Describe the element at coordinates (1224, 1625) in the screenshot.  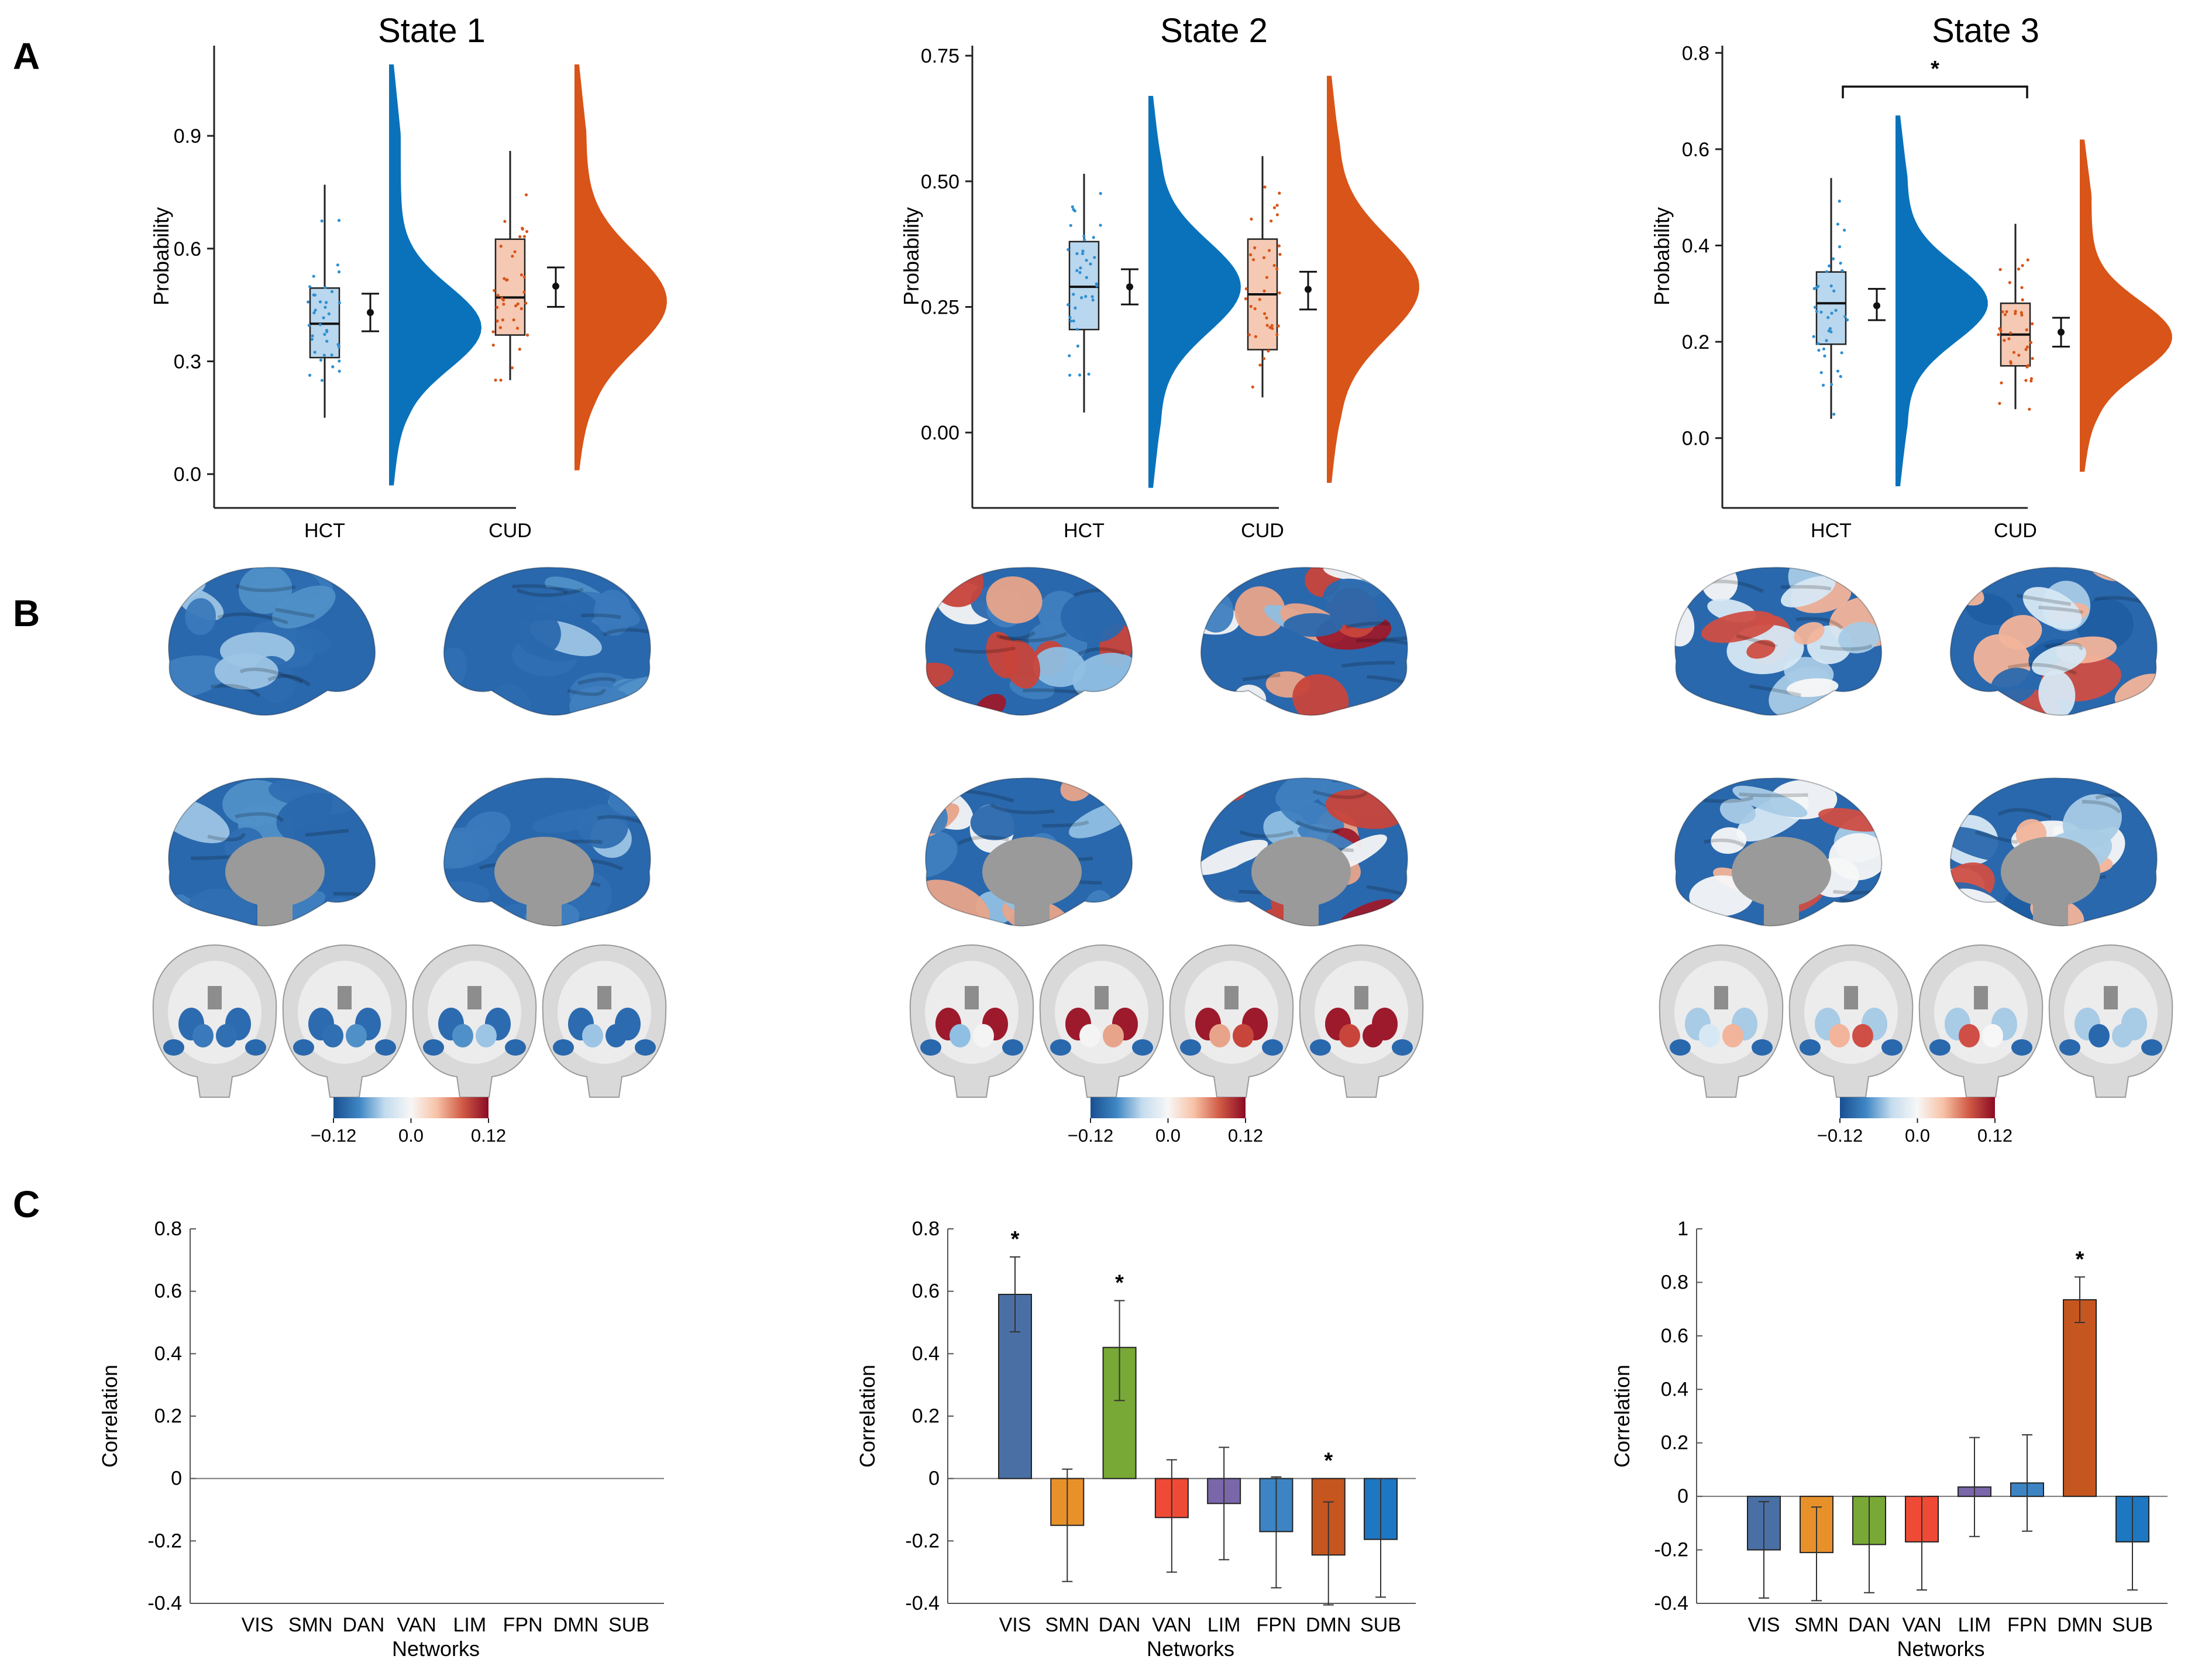
I see `x-tick-label-lim: LIM` at that location.